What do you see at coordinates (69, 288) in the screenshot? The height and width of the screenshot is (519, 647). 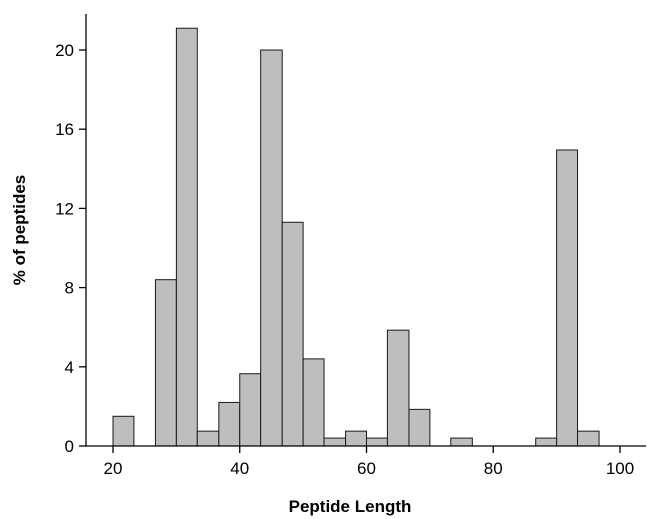 I see `y-tick-label: 8` at bounding box center [69, 288].